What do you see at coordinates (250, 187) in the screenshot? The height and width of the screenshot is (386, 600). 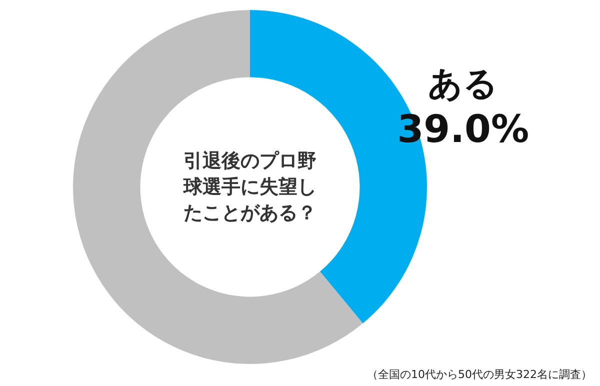 I see `text: 引退後のプロ野球選手に失望したことがある？` at bounding box center [250, 187].